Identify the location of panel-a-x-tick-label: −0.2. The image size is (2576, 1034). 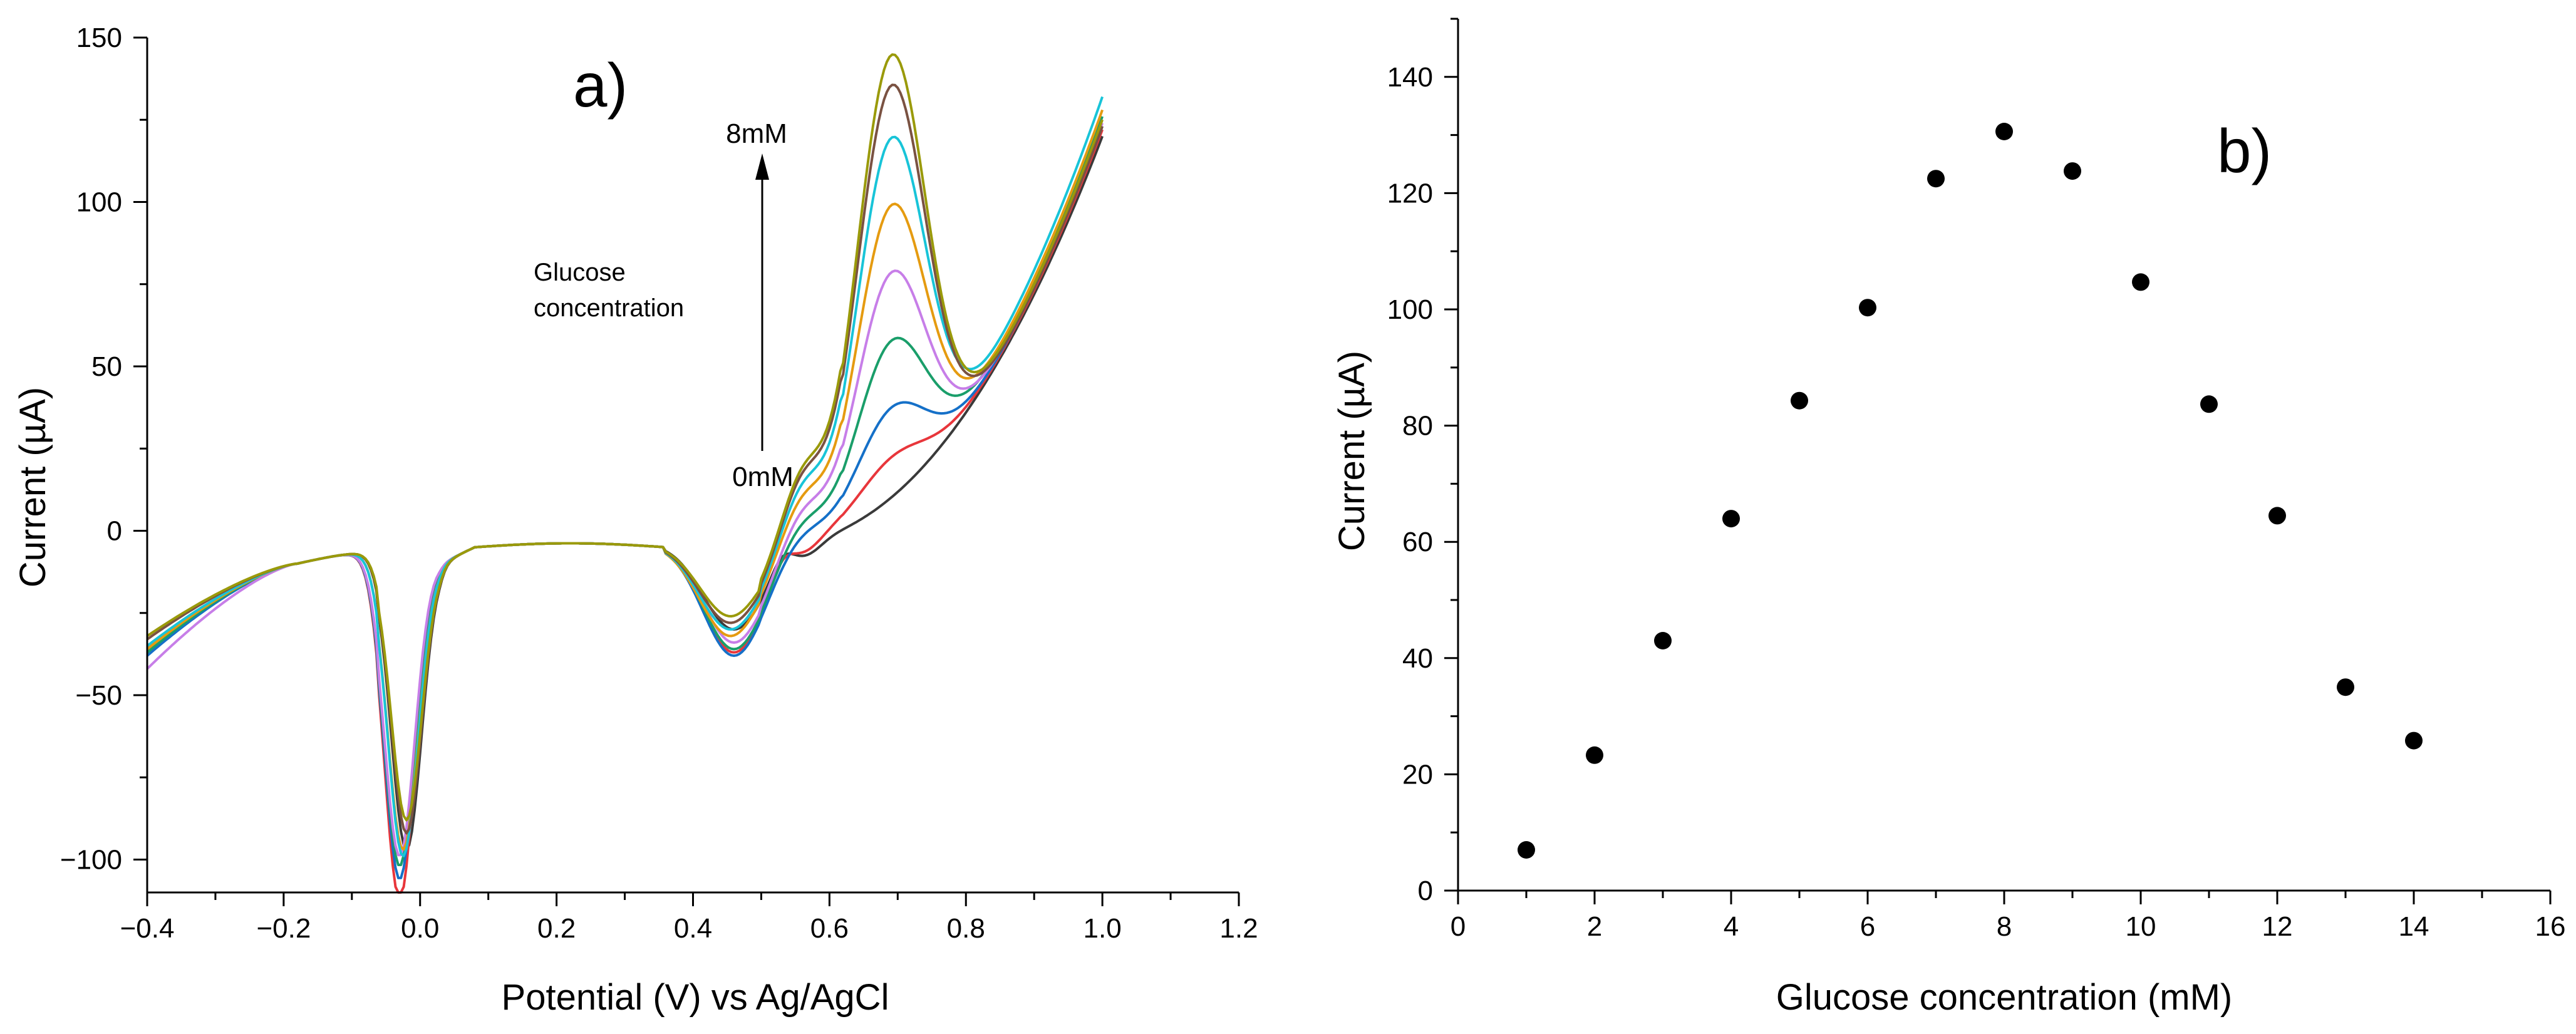
(283, 928).